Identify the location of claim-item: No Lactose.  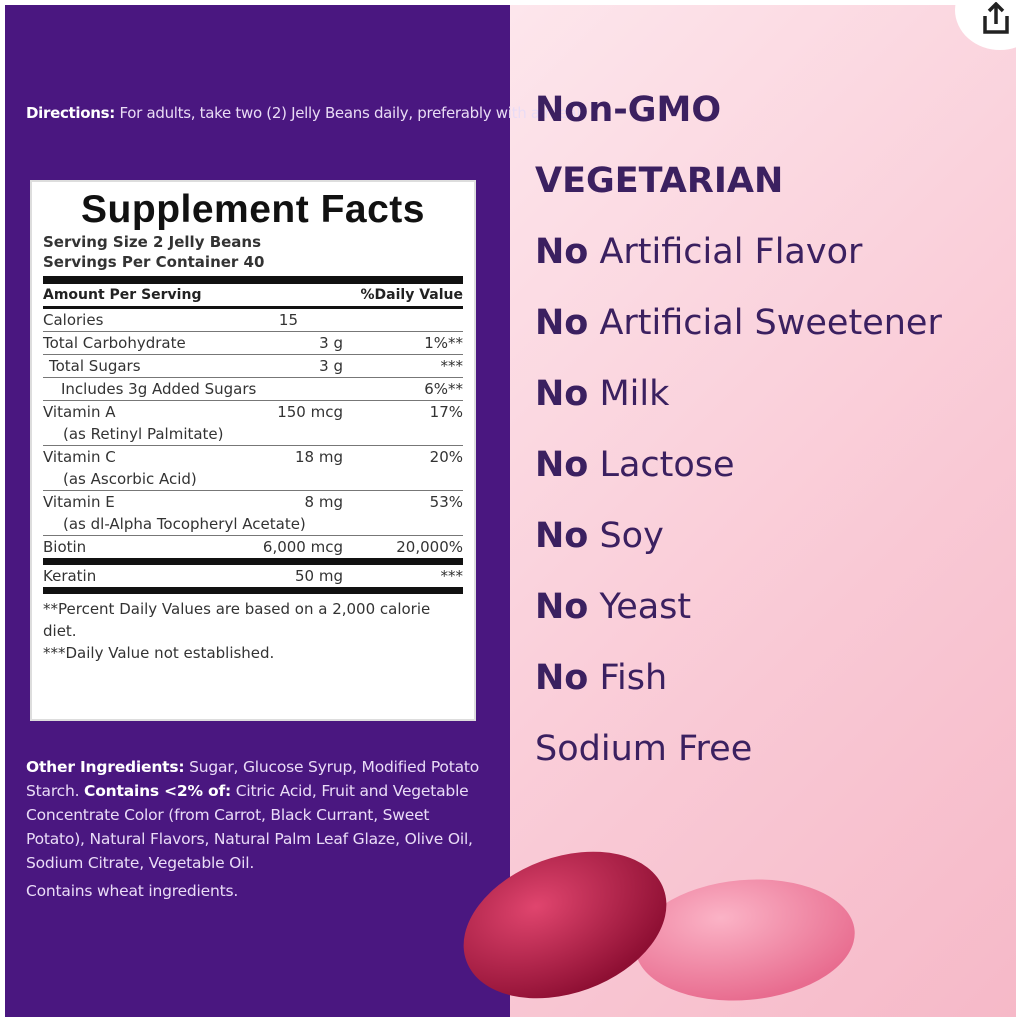
(738, 478).